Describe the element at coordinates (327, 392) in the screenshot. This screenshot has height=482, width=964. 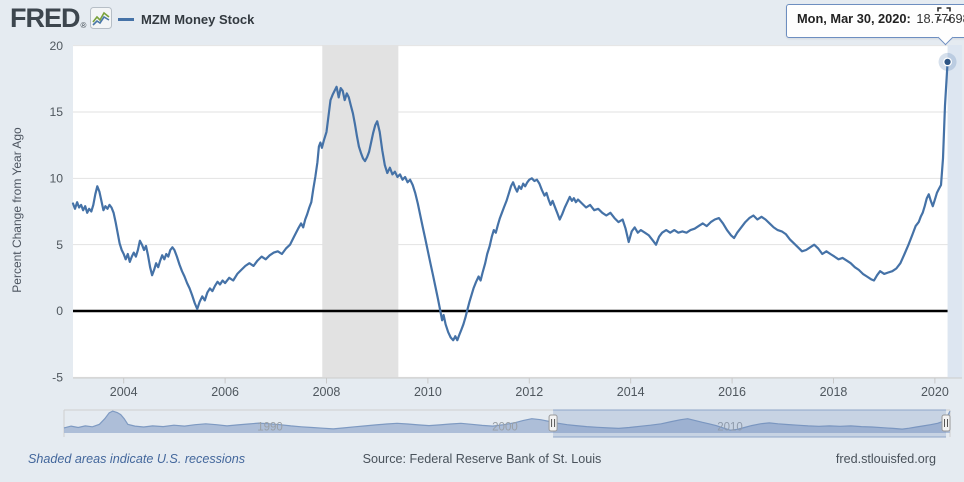
I see `x-tick-label: 2008` at that location.